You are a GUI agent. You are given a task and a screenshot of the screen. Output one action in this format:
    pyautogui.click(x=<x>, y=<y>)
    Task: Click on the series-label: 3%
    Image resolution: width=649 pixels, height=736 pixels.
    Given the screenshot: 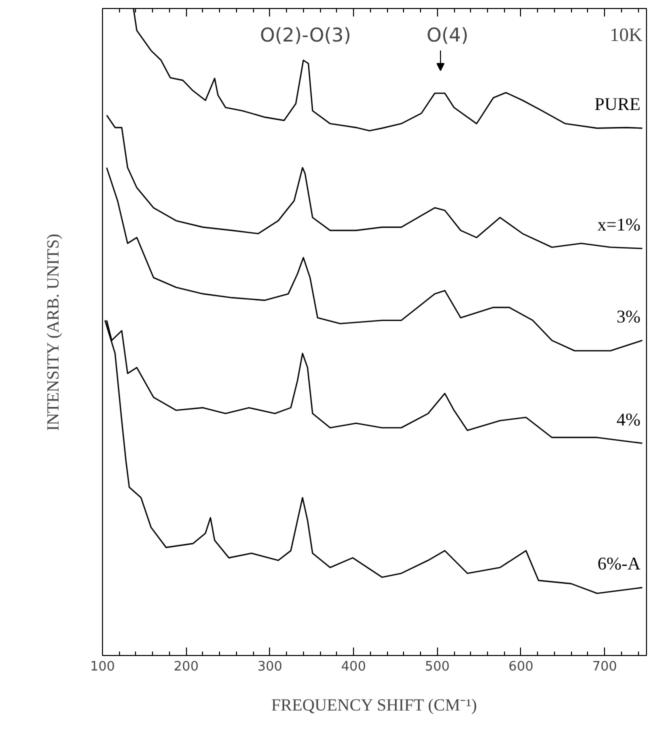 What is the action you would take?
    pyautogui.click(x=628, y=316)
    